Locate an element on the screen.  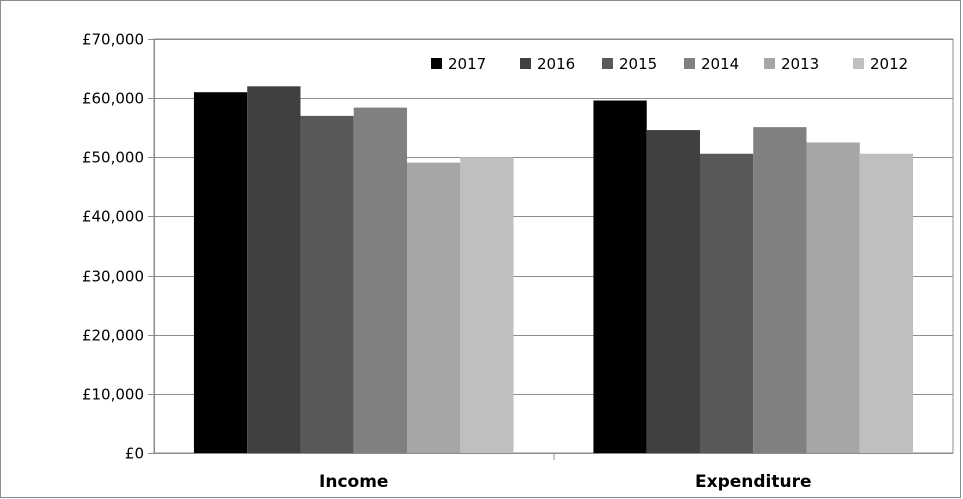
bar-income-2016 is located at coordinates (274, 270).